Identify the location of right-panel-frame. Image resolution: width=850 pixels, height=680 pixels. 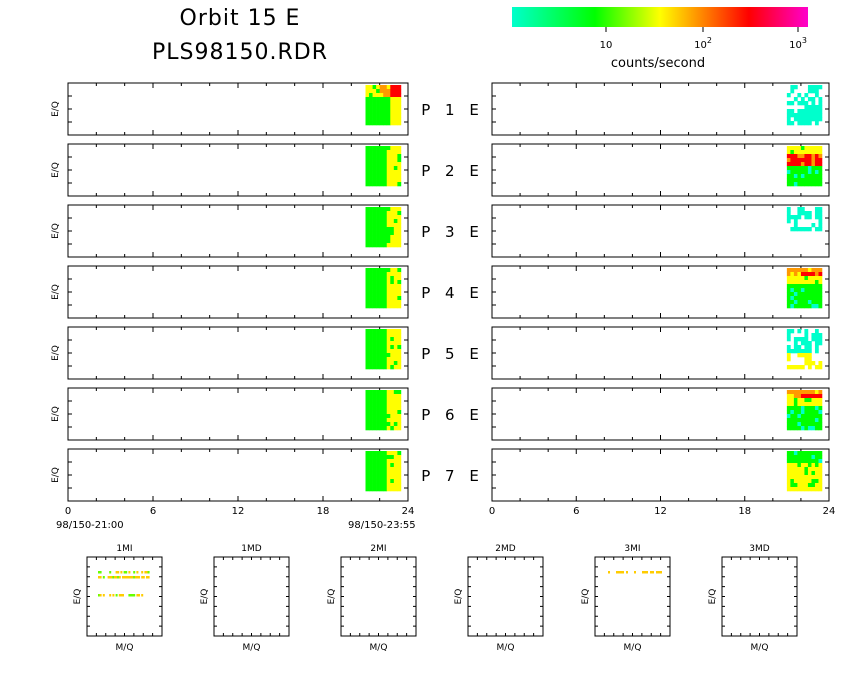
(660, 353).